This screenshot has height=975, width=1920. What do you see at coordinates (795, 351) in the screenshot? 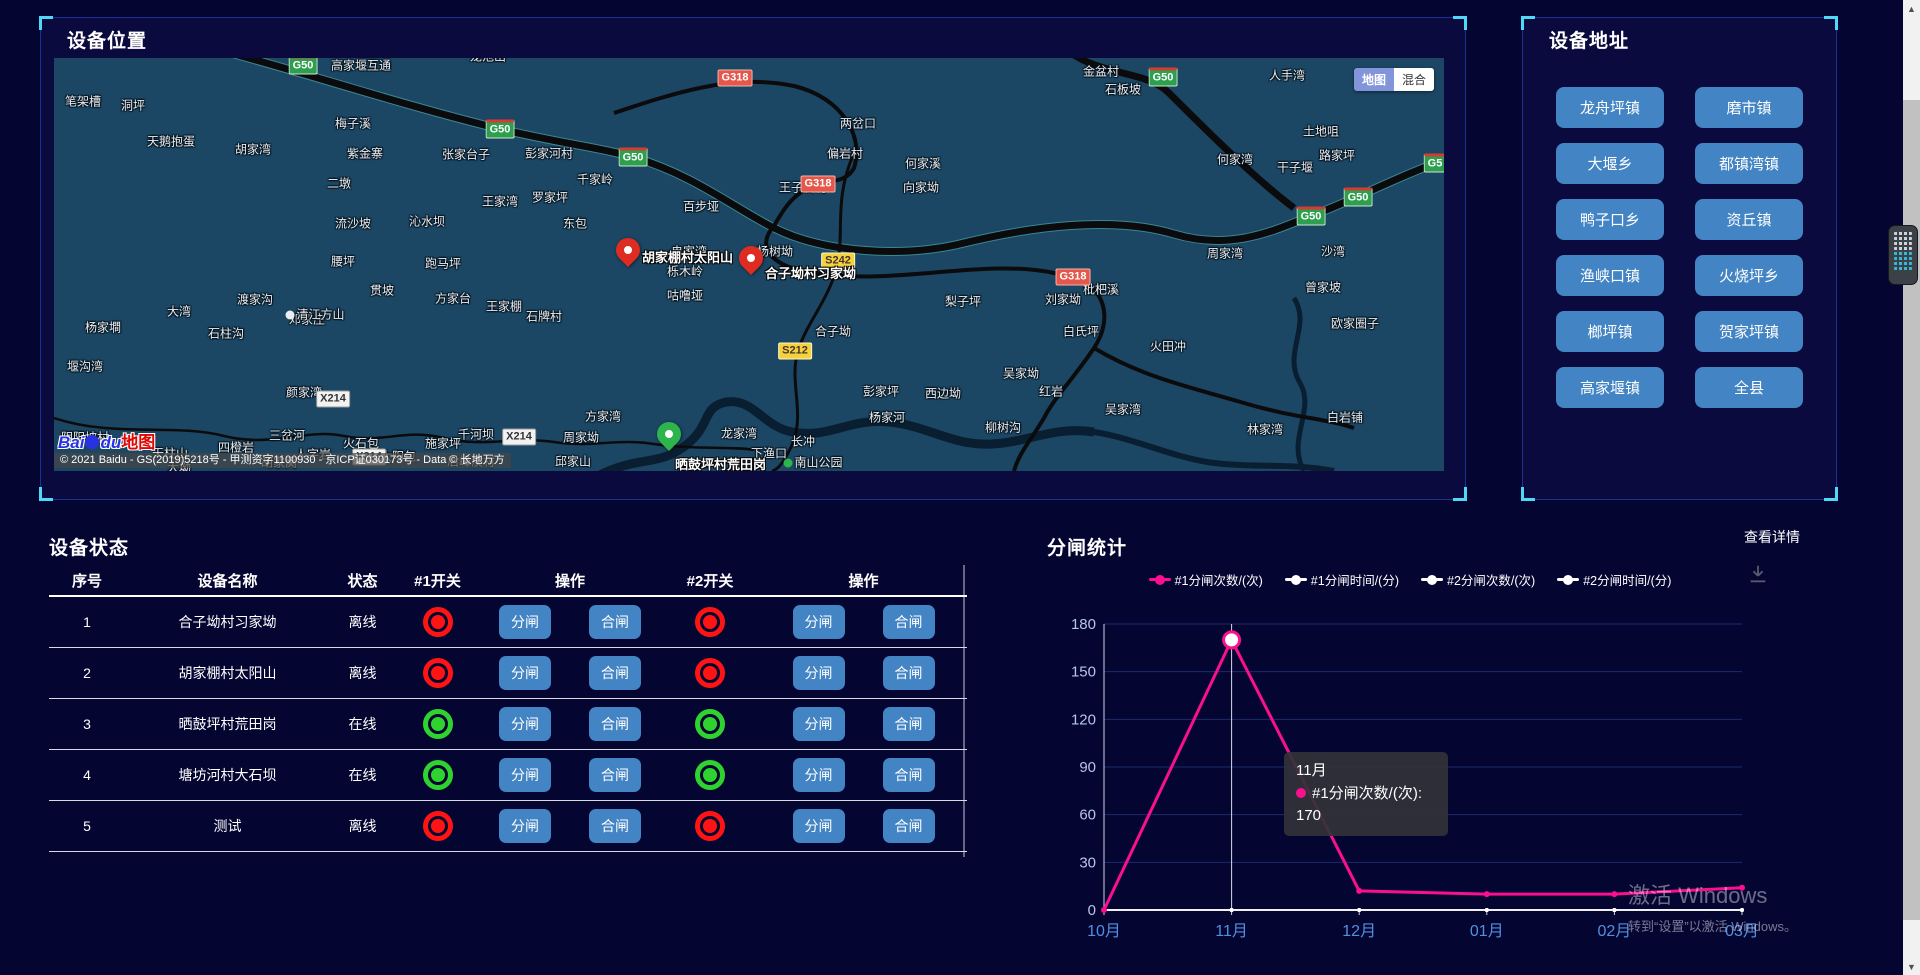
I see `road-shield: S212` at bounding box center [795, 351].